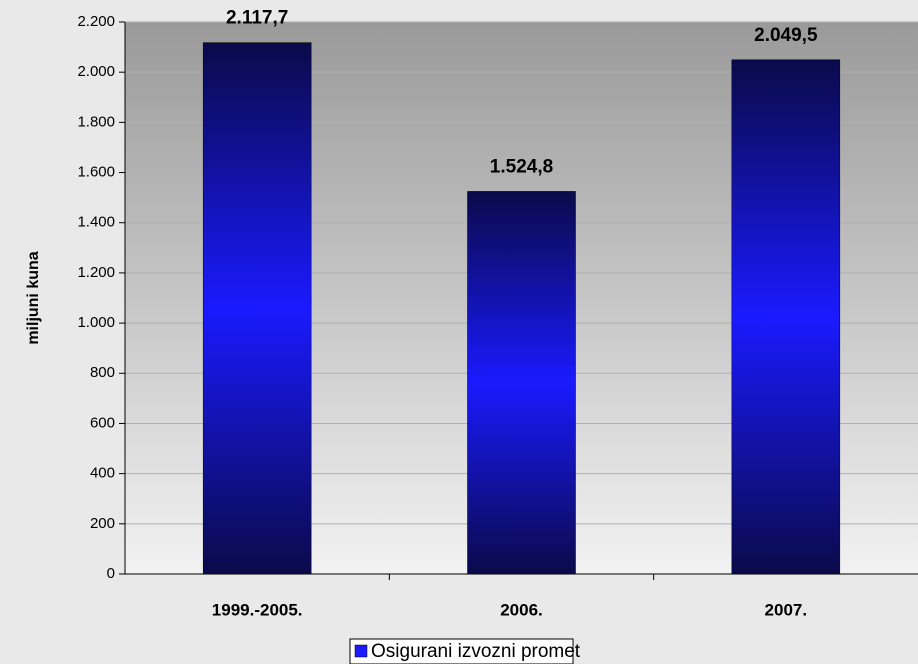  Describe the element at coordinates (521, 166) in the screenshot. I see `value-label: 1.524,8` at that location.